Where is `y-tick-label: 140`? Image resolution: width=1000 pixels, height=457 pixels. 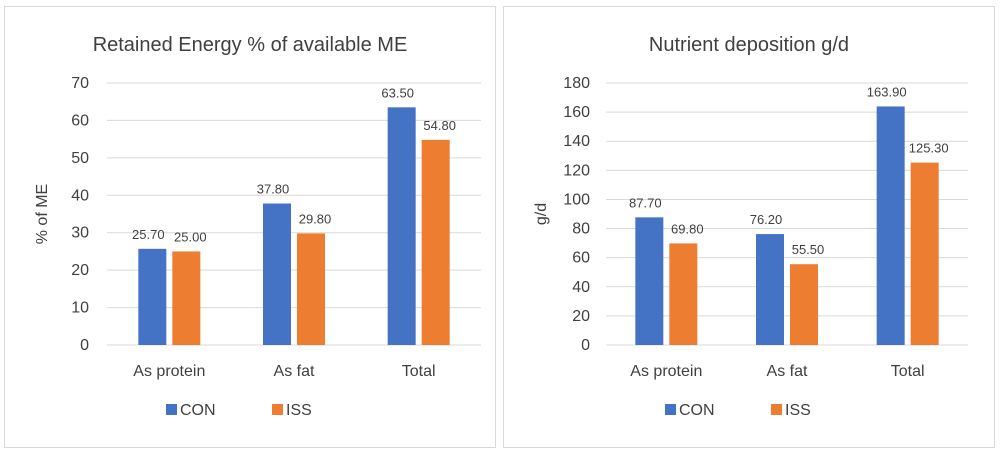 y-tick-label: 140 is located at coordinates (576, 141).